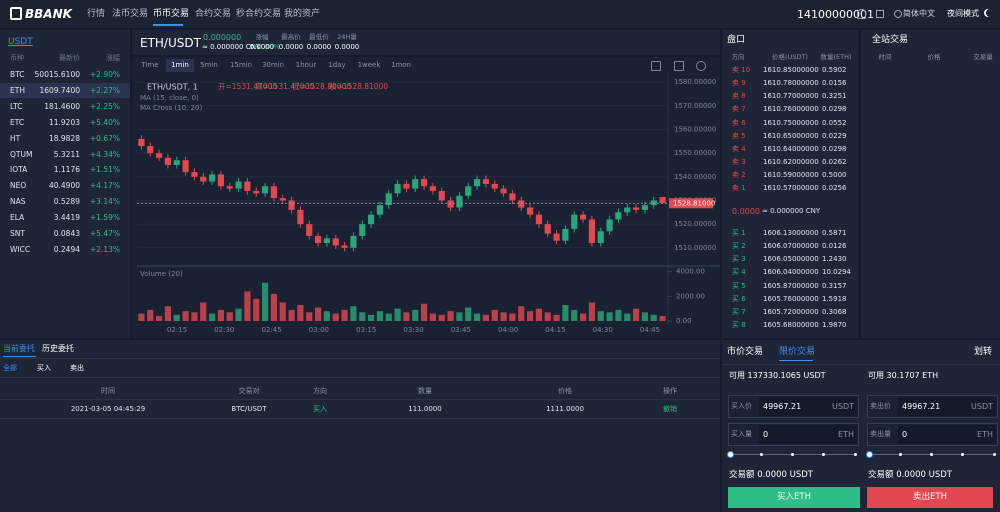 The image size is (1000, 512). I want to click on interval: Time, so click(150, 65).